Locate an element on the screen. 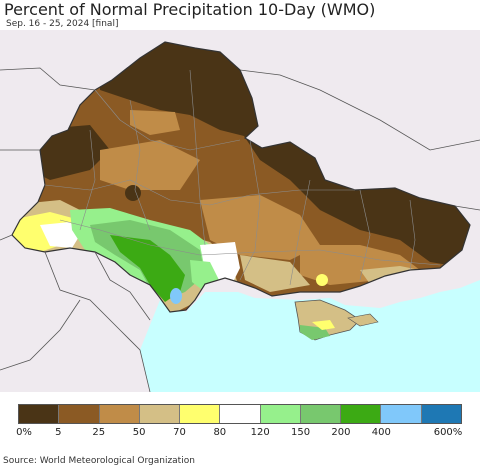 Image resolution: width=480 pixels, height=470 pixels. legend-tick-label: 200 is located at coordinates (341, 432).